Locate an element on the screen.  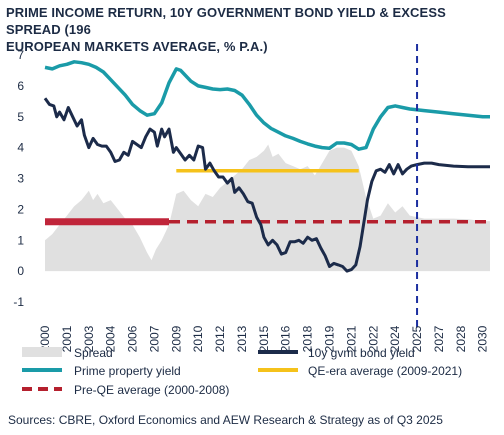
y-tick-label: 0 is located at coordinates (20, 271).